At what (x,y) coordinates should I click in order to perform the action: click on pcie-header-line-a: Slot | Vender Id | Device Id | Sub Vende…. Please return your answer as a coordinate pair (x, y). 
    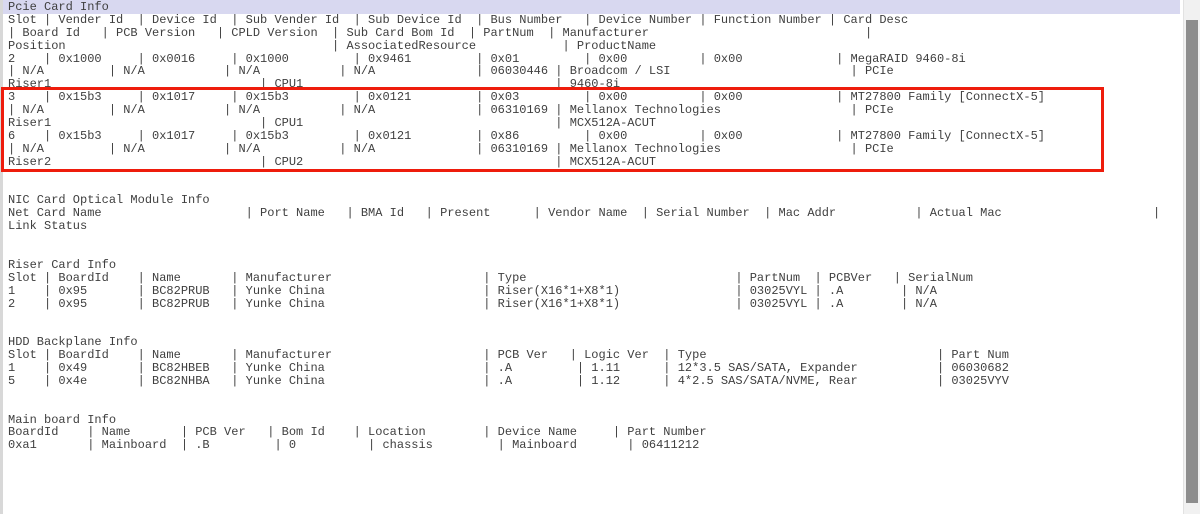
    Looking at the image, I should click on (458, 19).